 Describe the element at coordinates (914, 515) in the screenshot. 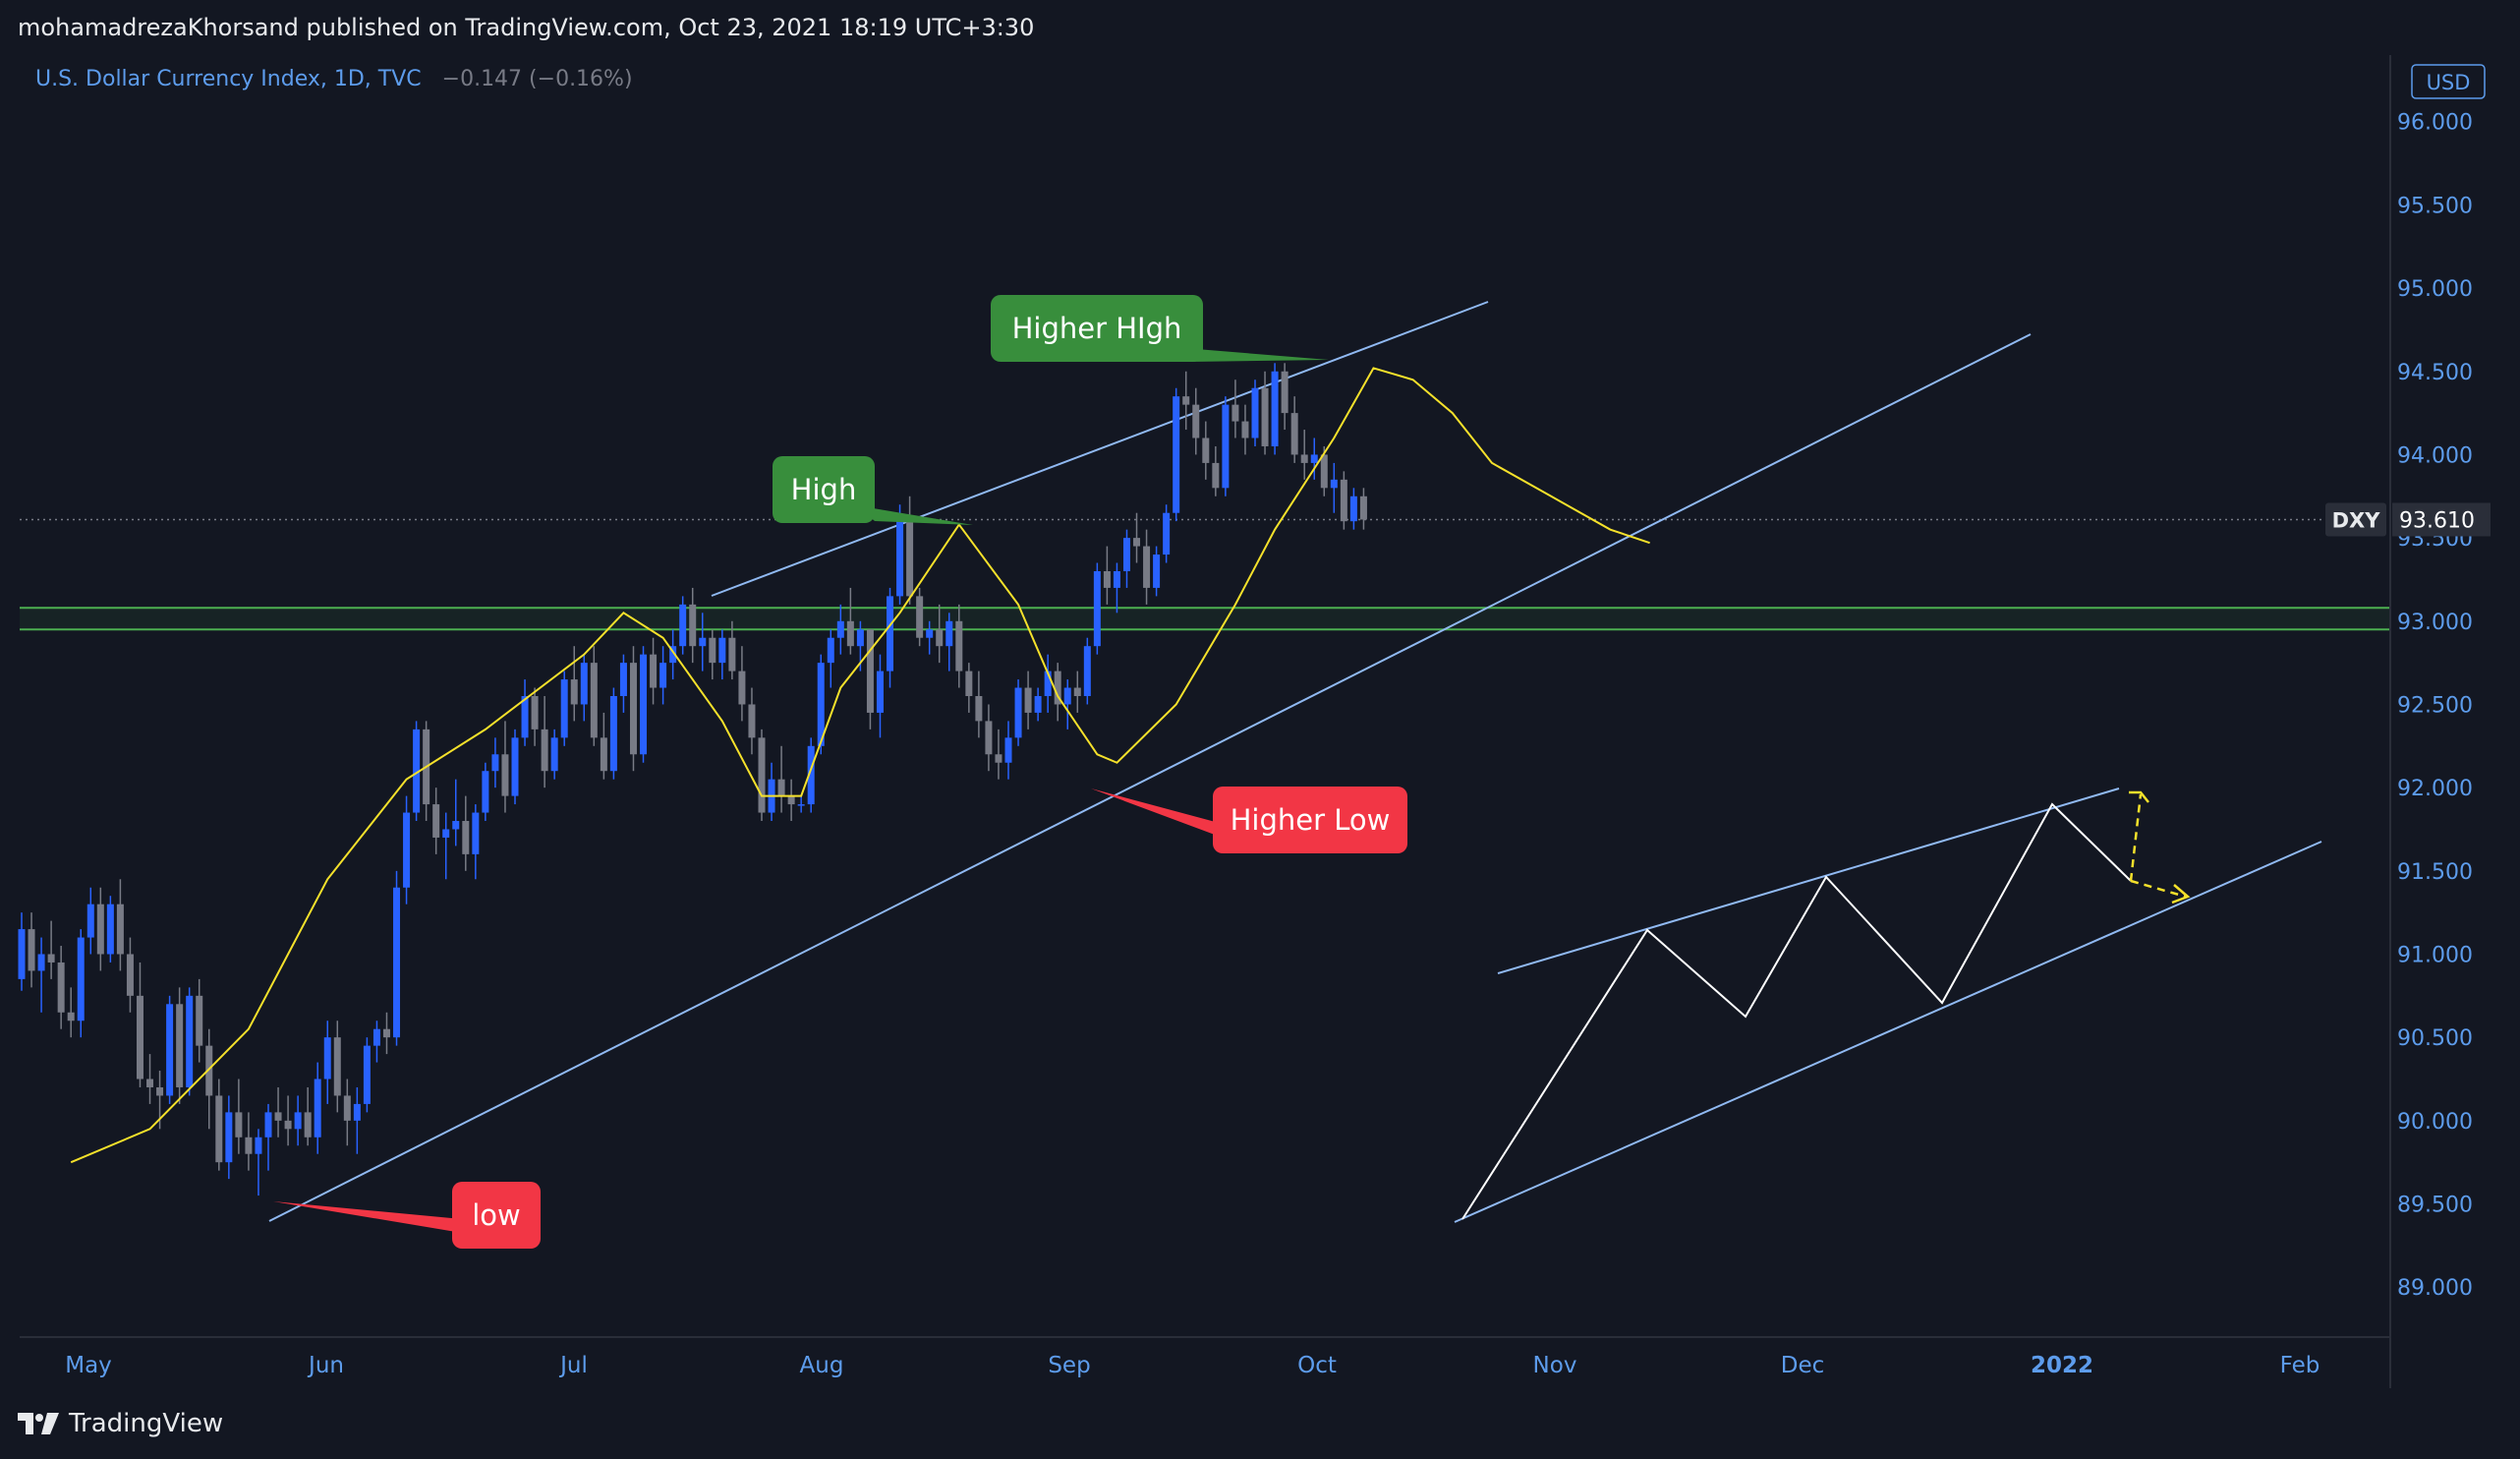

I see `callout-pointer` at that location.